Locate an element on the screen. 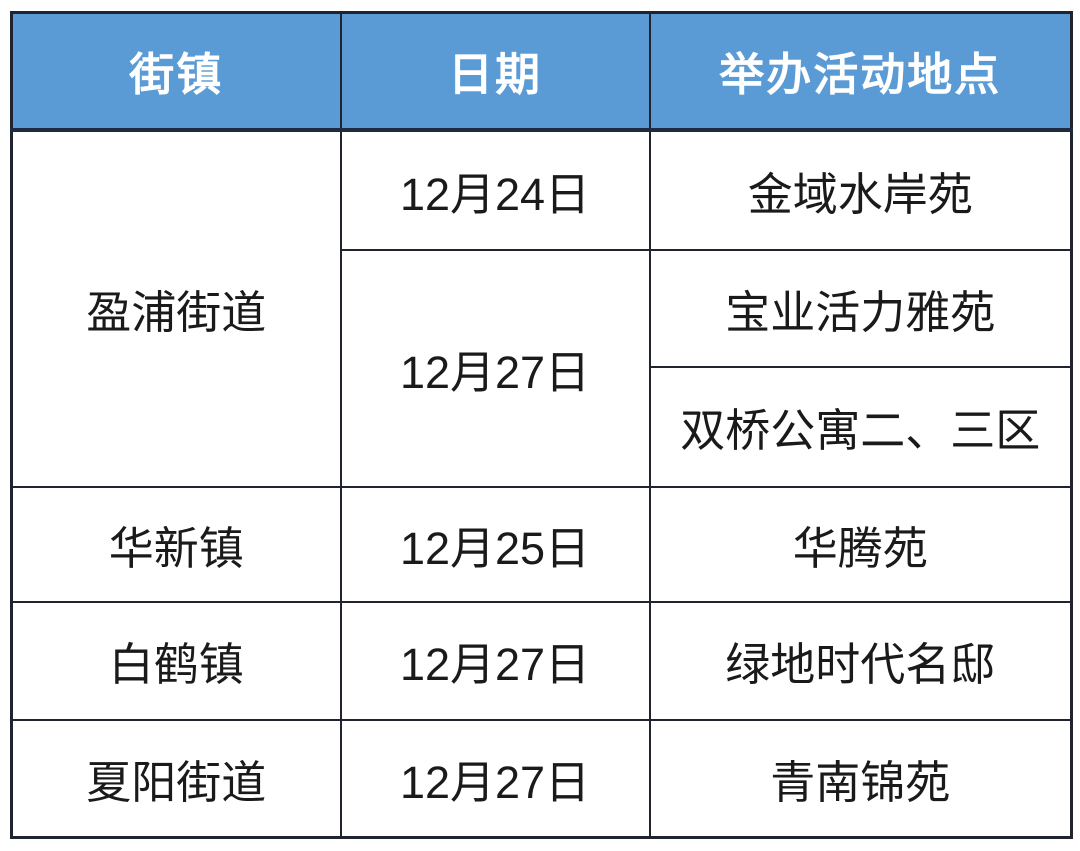 Image resolution: width=1080 pixels, height=851 pixels. cell-location-huateng: 华腾苑 is located at coordinates (860, 544).